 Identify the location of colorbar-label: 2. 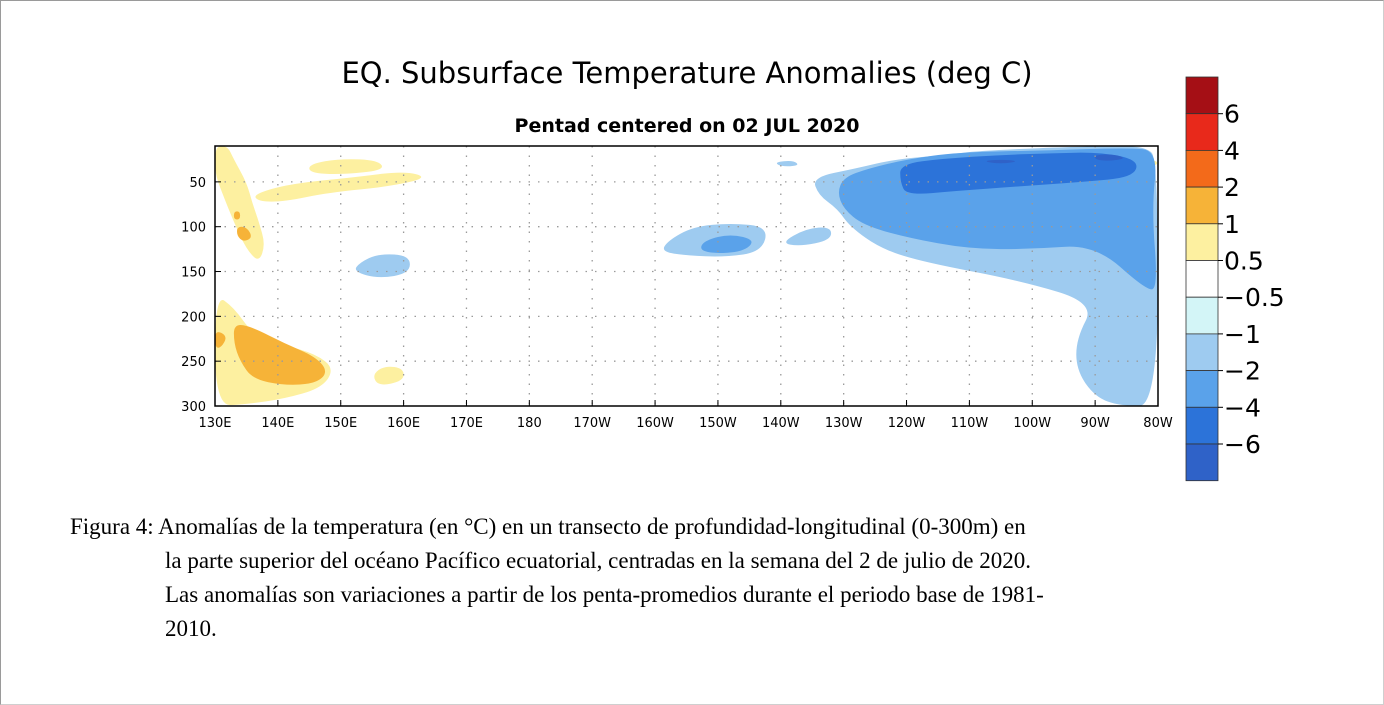
(1232, 187).